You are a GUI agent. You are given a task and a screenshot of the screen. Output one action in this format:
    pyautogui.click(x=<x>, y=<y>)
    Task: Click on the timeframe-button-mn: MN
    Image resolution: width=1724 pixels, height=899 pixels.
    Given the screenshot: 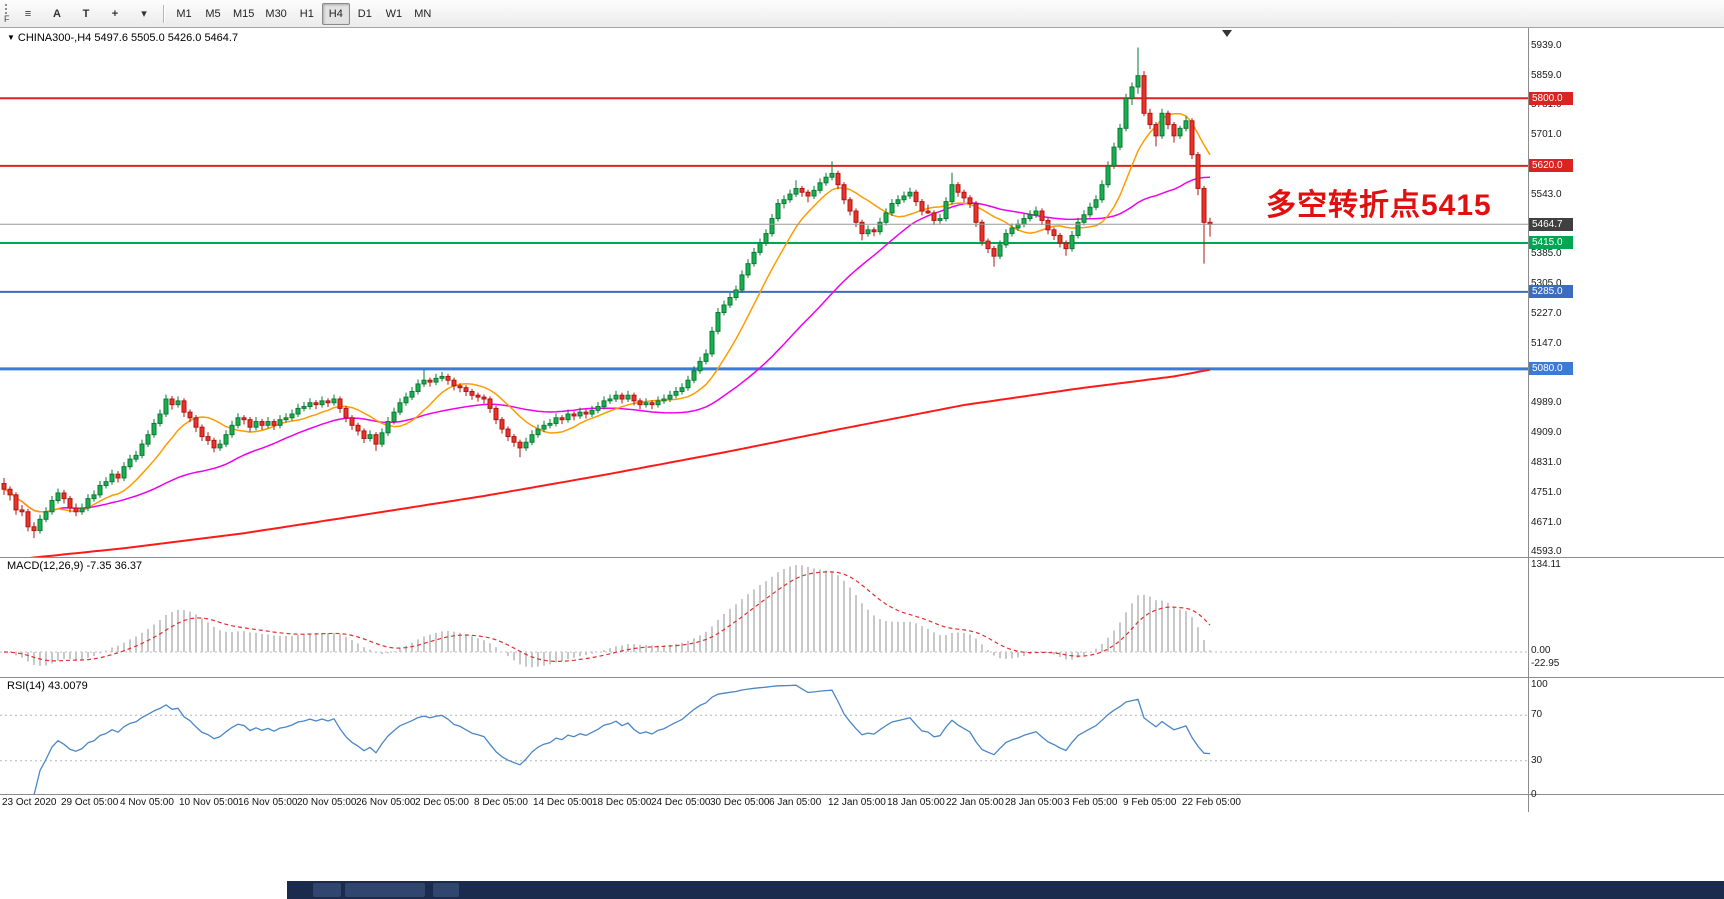 What is the action you would take?
    pyautogui.click(x=423, y=13)
    